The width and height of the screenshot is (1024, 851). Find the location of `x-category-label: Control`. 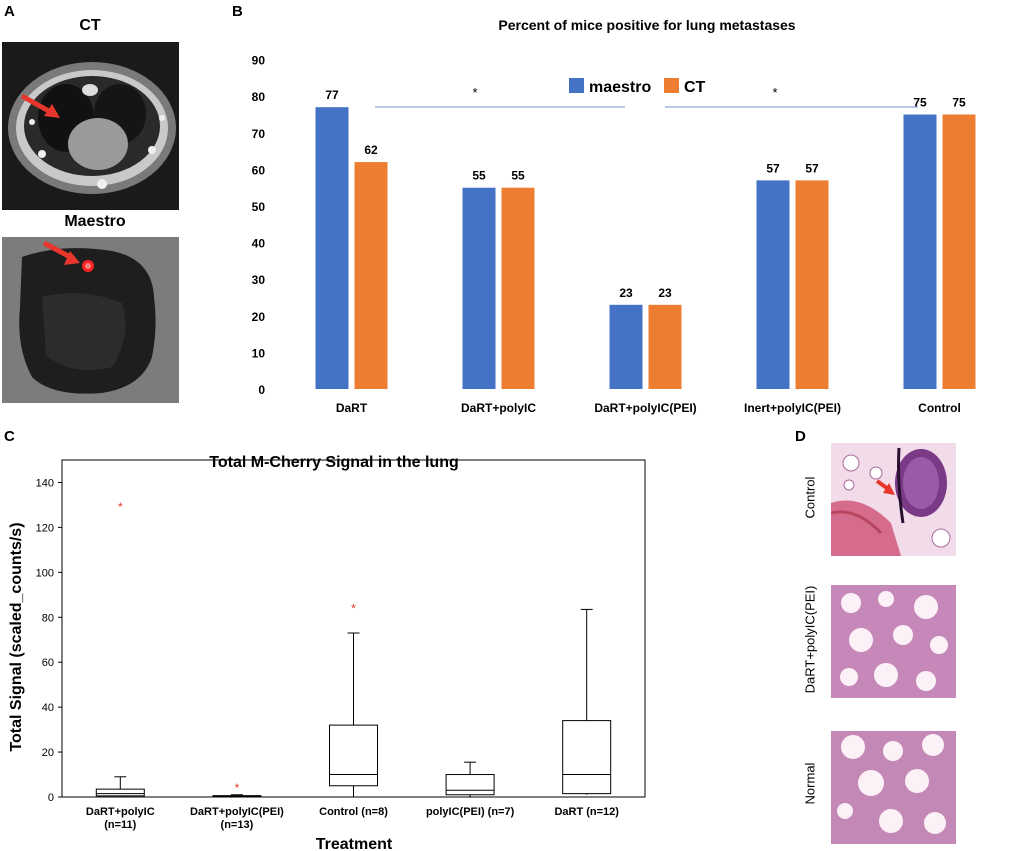

x-category-label: Control is located at coordinates (939, 408).